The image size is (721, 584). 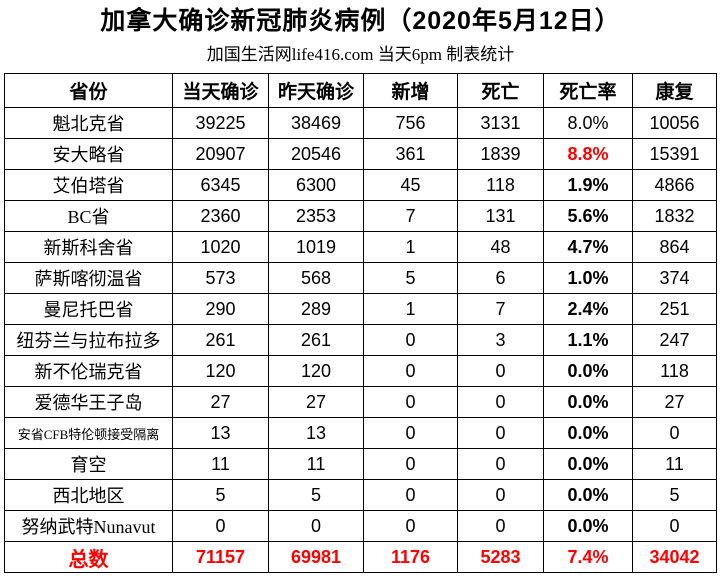 What do you see at coordinates (316, 340) in the screenshot?
I see `cell-yesterday: 261` at bounding box center [316, 340].